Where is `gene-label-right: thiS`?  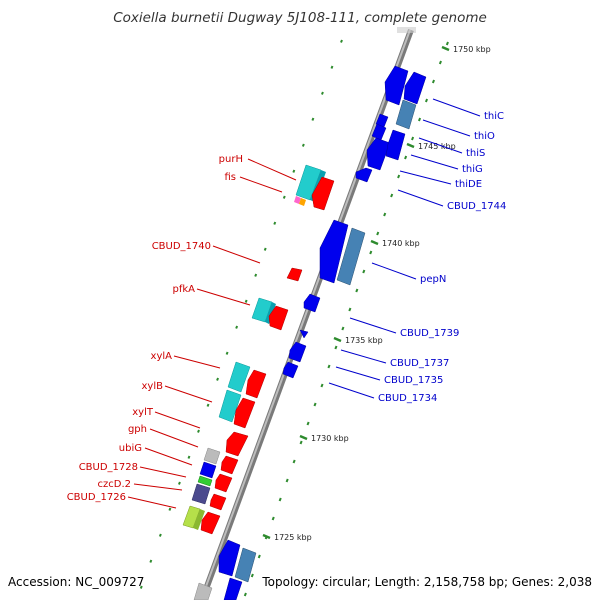 gene-label-right: thiS is located at coordinates (475, 153).